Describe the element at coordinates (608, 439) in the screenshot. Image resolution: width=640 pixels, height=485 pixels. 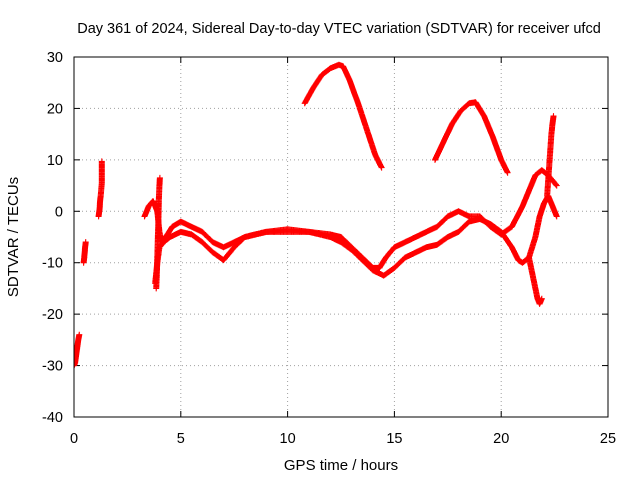
I see `x-tick-label: 25` at that location.